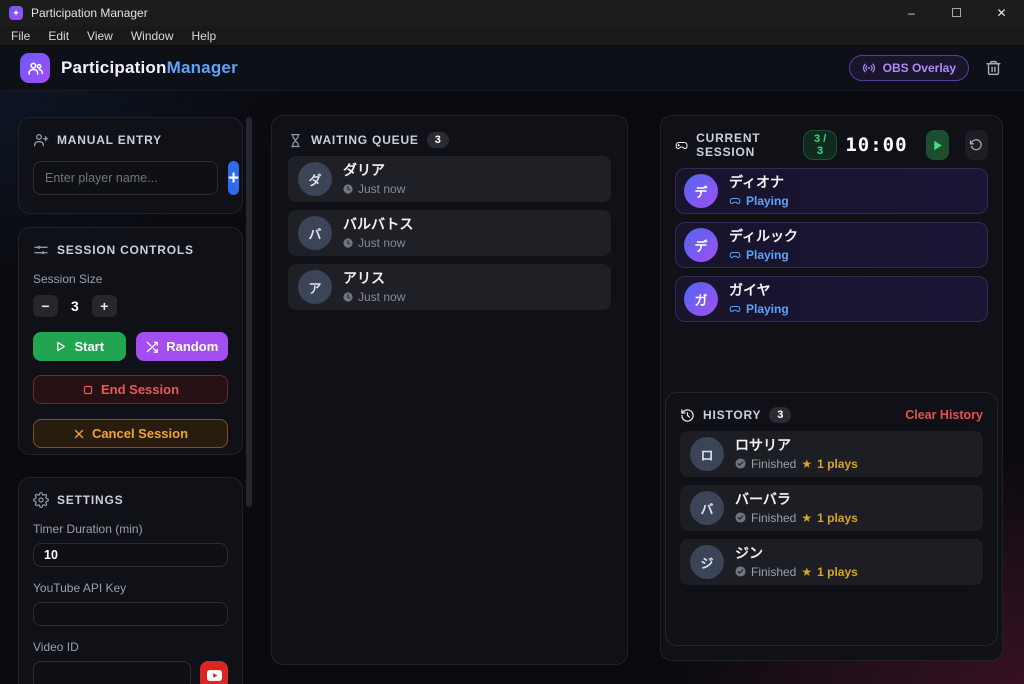 Image resolution: width=1024 pixels, height=684 pixels. Describe the element at coordinates (382, 188) in the screenshot. I see `queue-time: Just now` at that location.